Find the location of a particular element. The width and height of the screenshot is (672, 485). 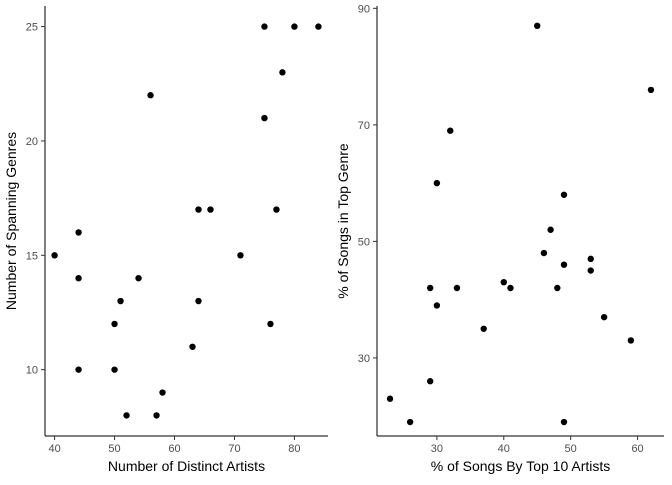

y-tick-label: 25 is located at coordinates (32, 28).